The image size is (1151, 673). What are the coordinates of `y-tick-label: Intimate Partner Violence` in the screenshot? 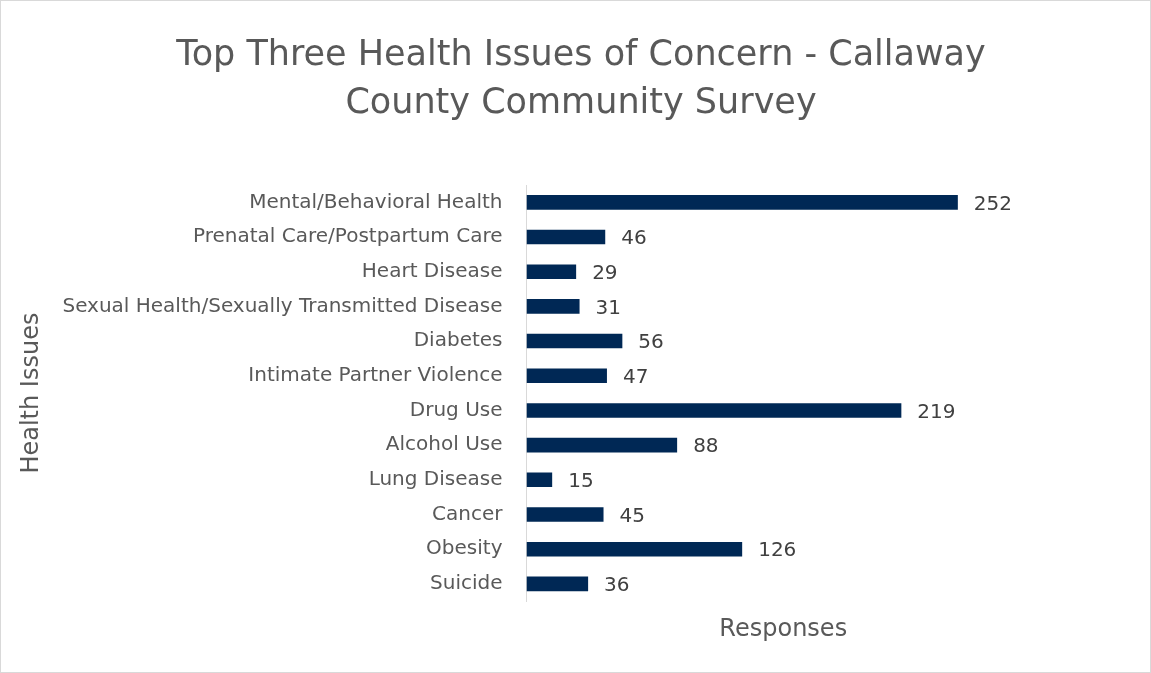 It's located at (375, 373).